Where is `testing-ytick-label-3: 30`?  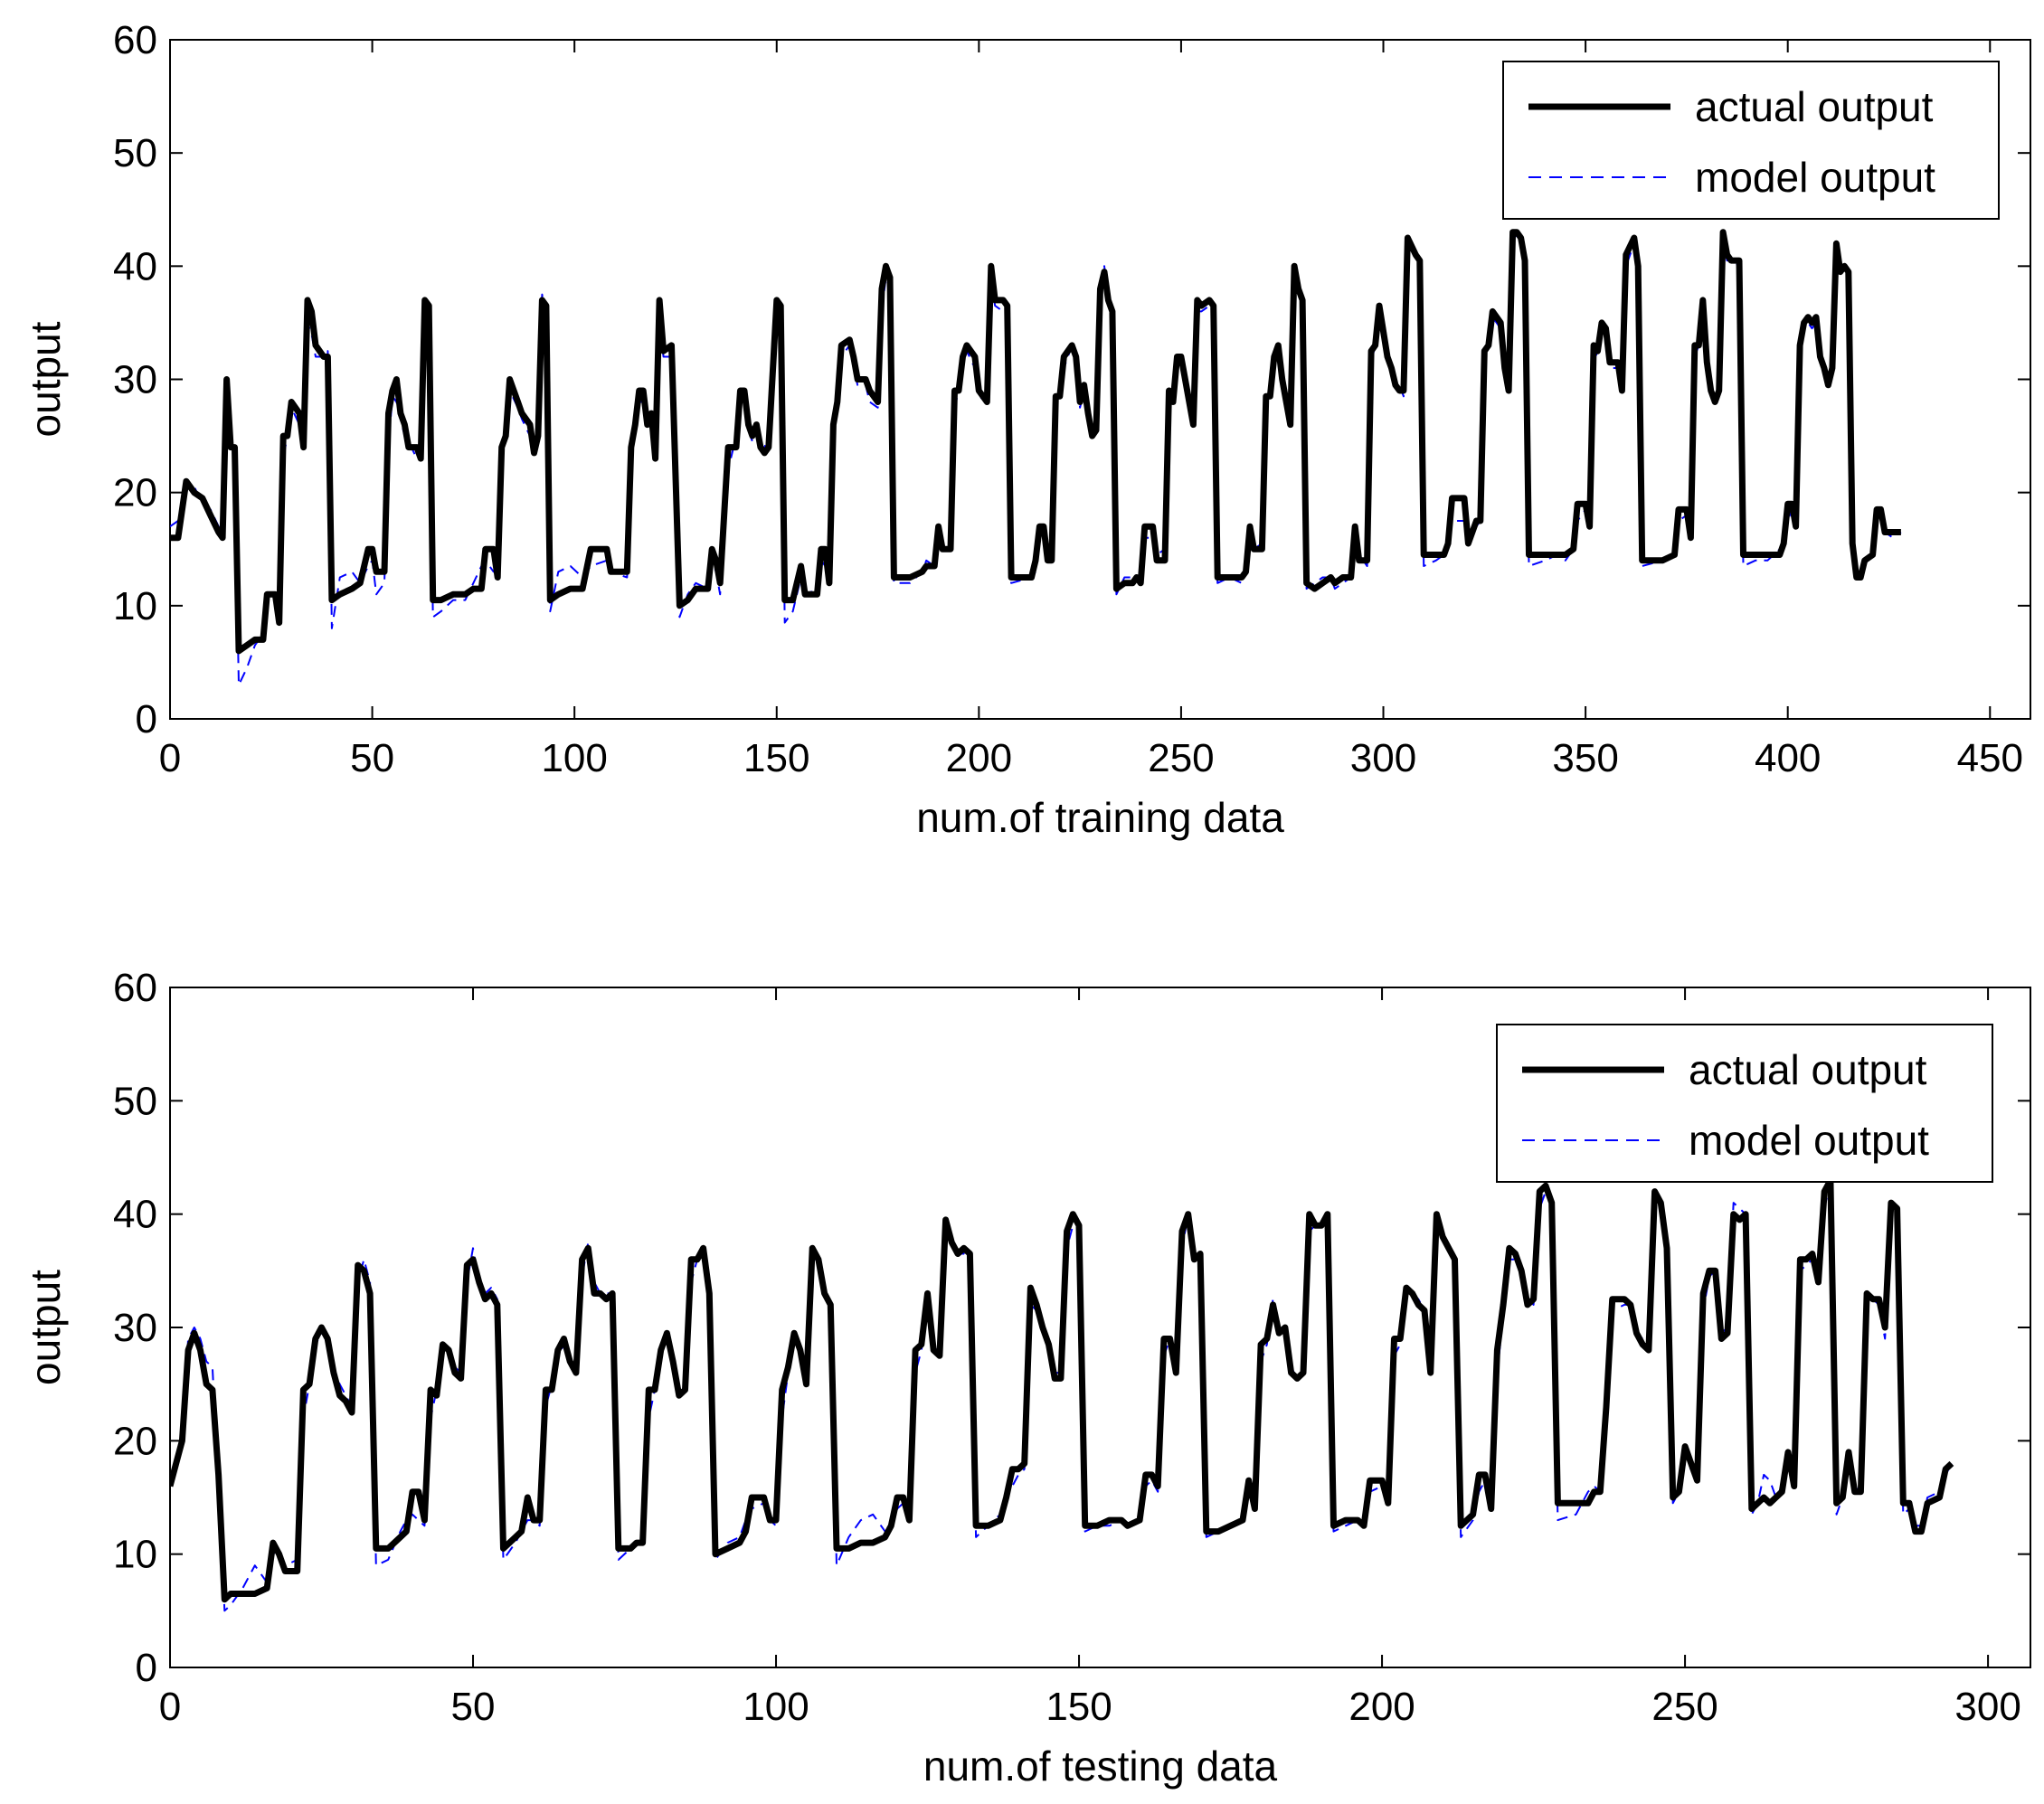 testing-ytick-label-3: 30 is located at coordinates (135, 1328).